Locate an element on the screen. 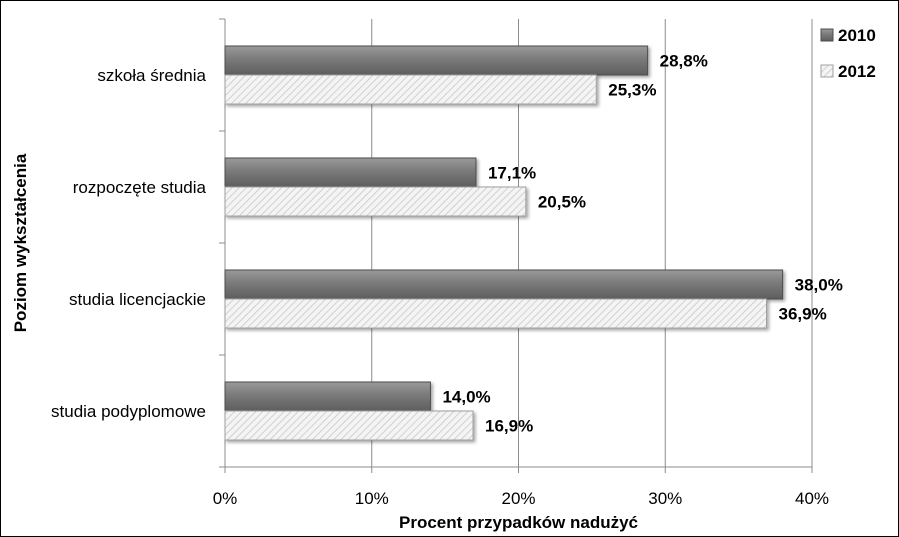  x-tick-label: 30% is located at coordinates (665, 498).